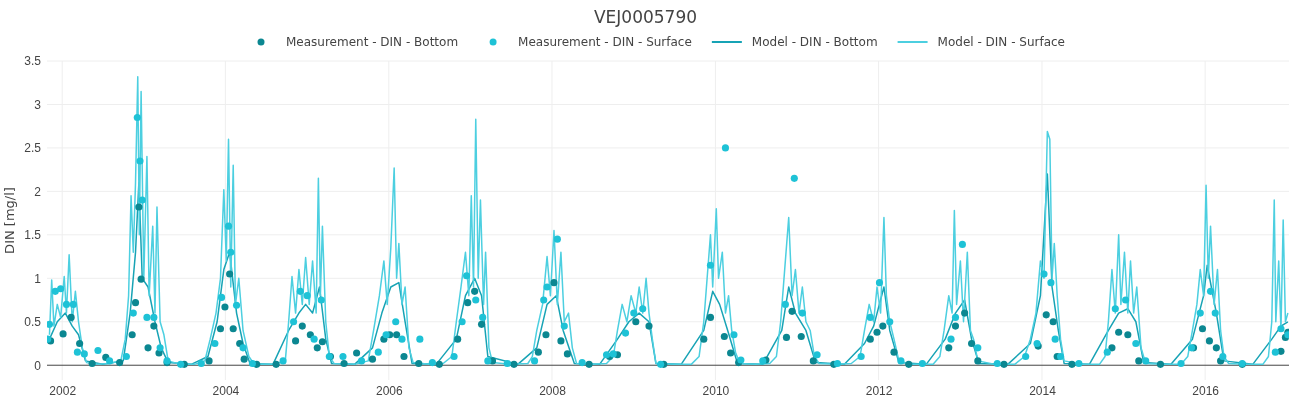 This screenshot has width=1291, height=401. Describe the element at coordinates (33, 61) in the screenshot. I see `y-tick-label: 3.5` at that location.